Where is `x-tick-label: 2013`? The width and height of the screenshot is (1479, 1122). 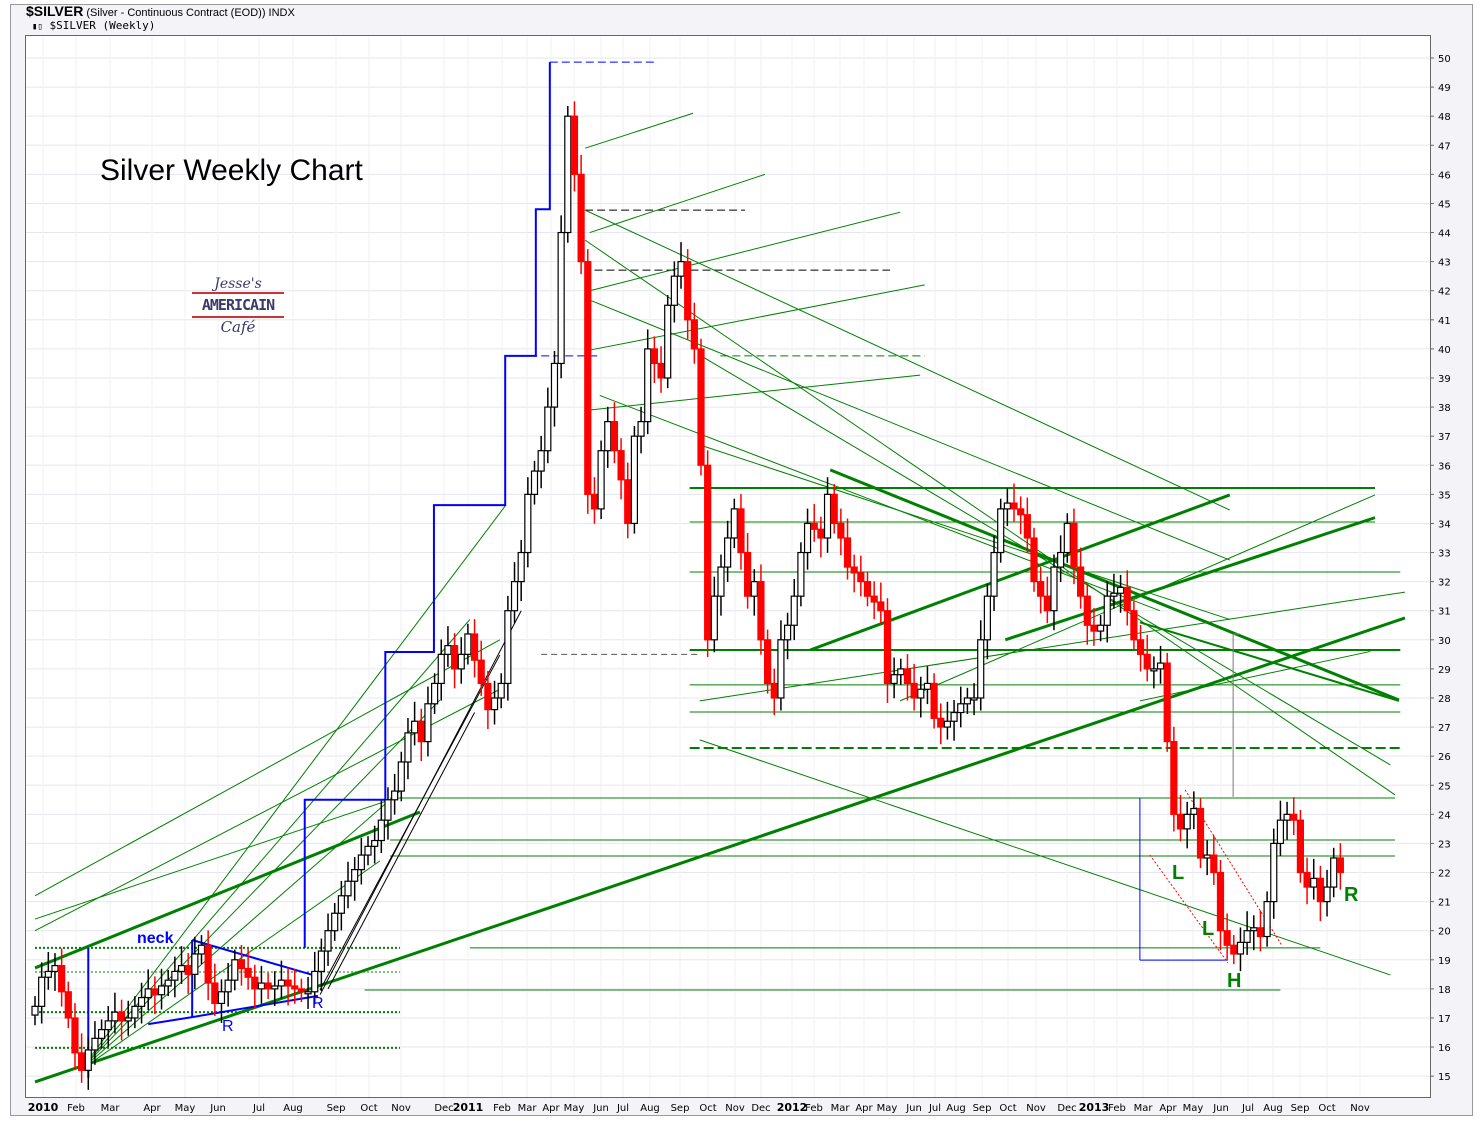
x-tick-label: 2013 is located at coordinates (1094, 1107).